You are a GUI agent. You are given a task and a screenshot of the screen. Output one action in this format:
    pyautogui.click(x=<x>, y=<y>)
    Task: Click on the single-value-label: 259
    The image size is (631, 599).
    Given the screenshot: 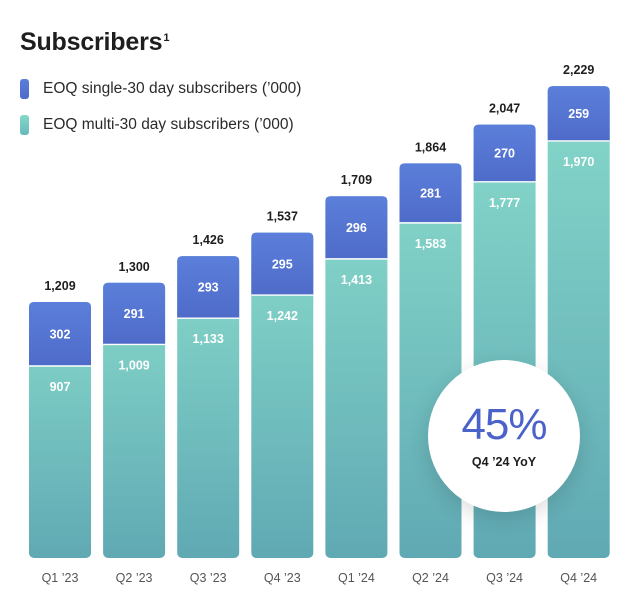 What is the action you would take?
    pyautogui.click(x=578, y=114)
    